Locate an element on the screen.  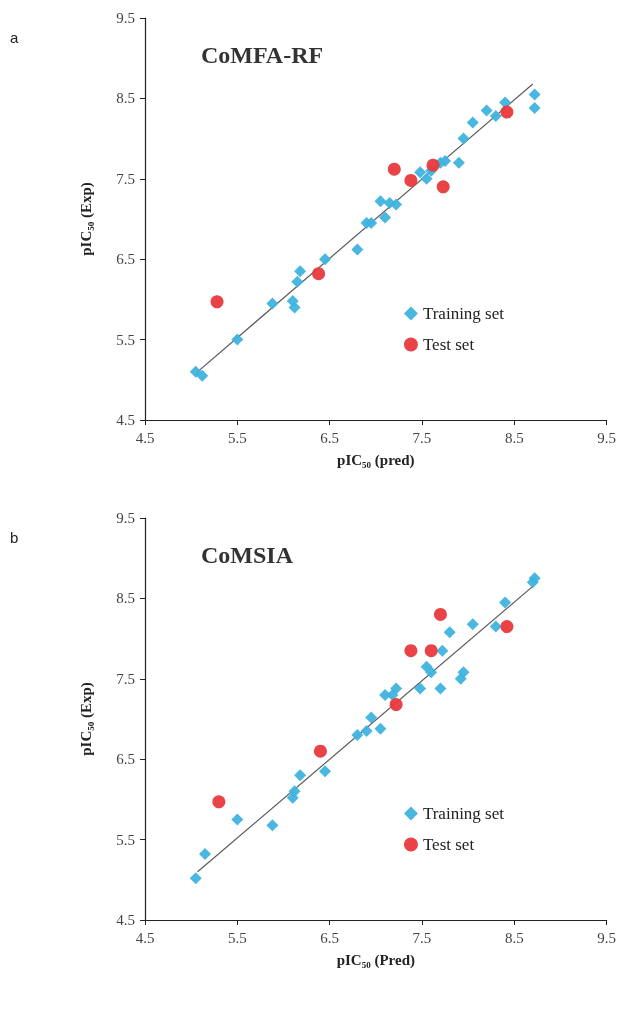
text: CoMSIA is located at coordinates (247, 555).